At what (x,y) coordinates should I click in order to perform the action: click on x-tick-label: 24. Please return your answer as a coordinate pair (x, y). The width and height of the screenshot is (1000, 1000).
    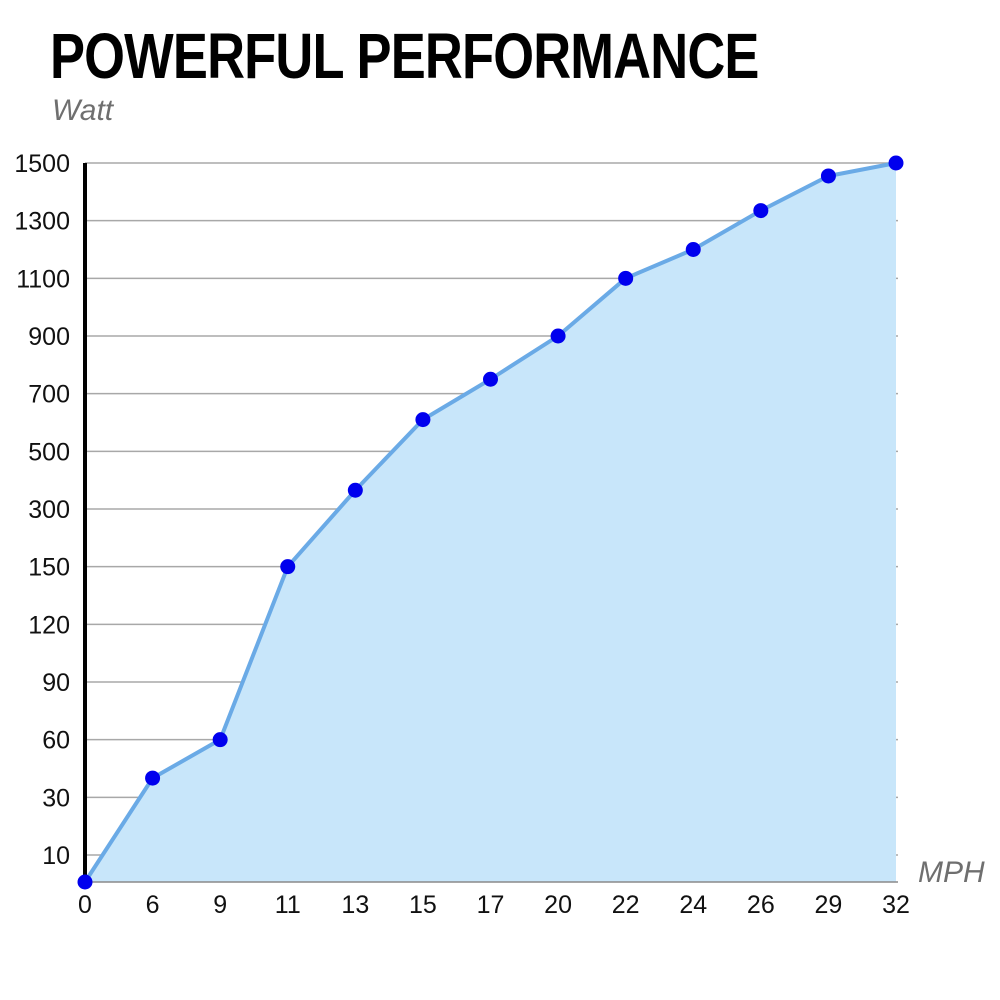
    Looking at the image, I should click on (693, 905).